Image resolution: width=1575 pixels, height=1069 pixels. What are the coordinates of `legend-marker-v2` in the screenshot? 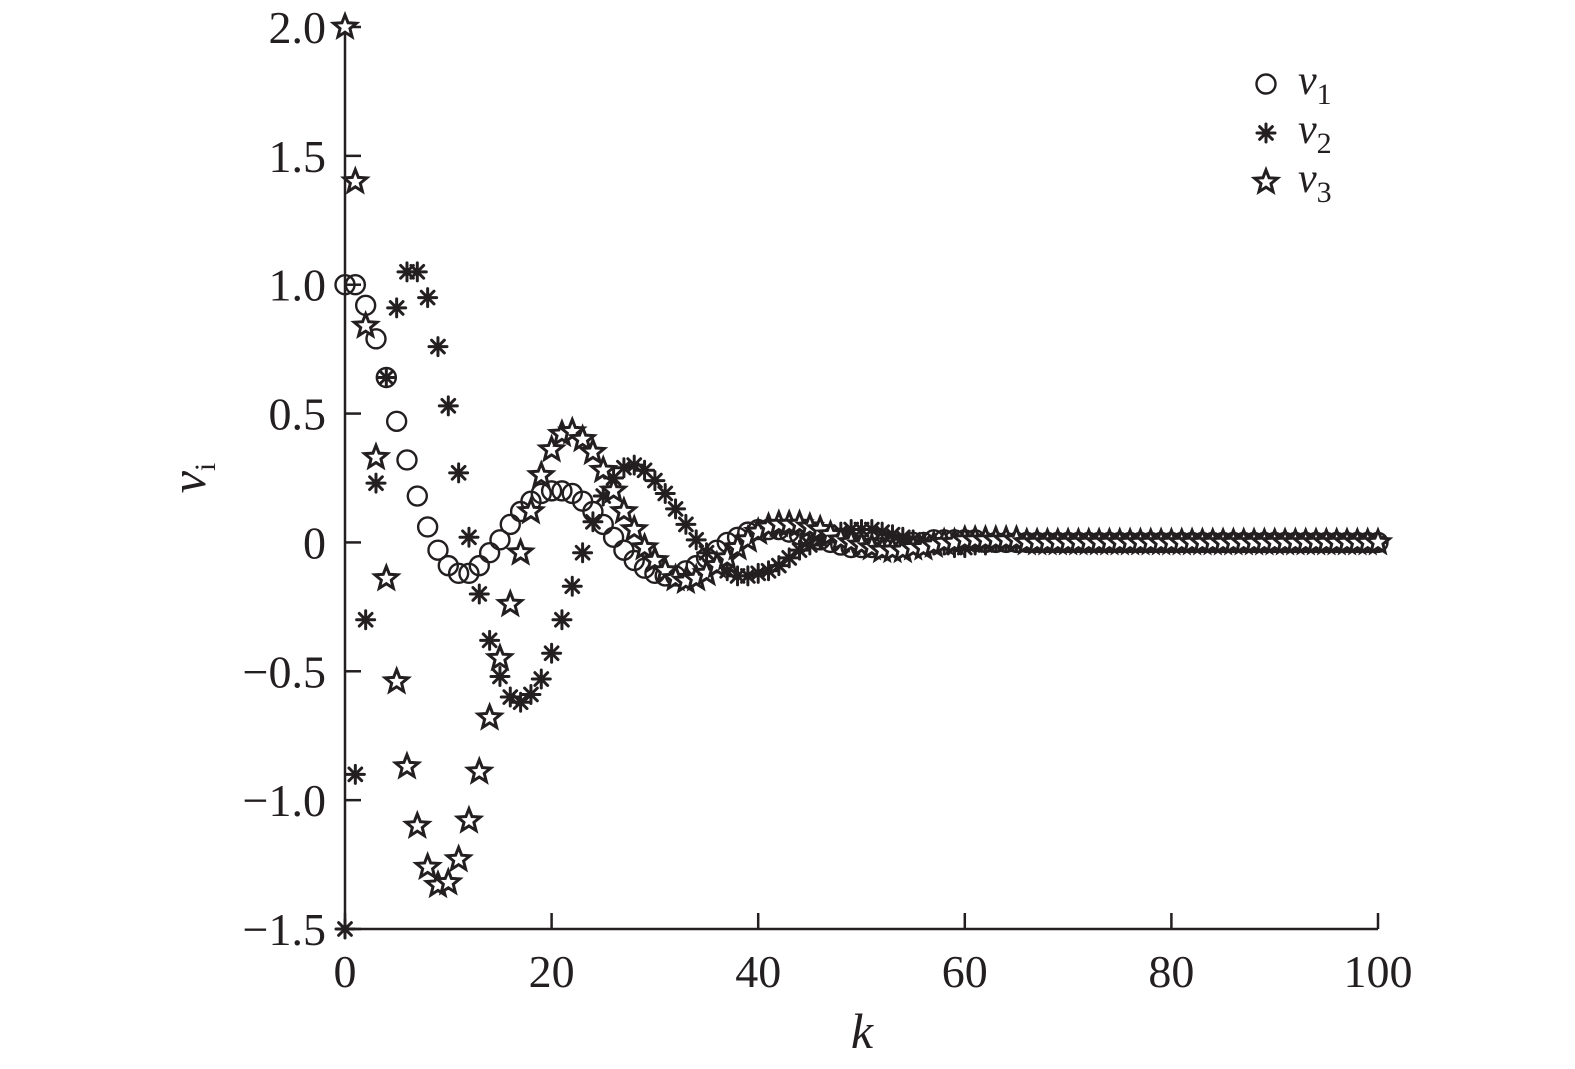 It's located at (1266, 133).